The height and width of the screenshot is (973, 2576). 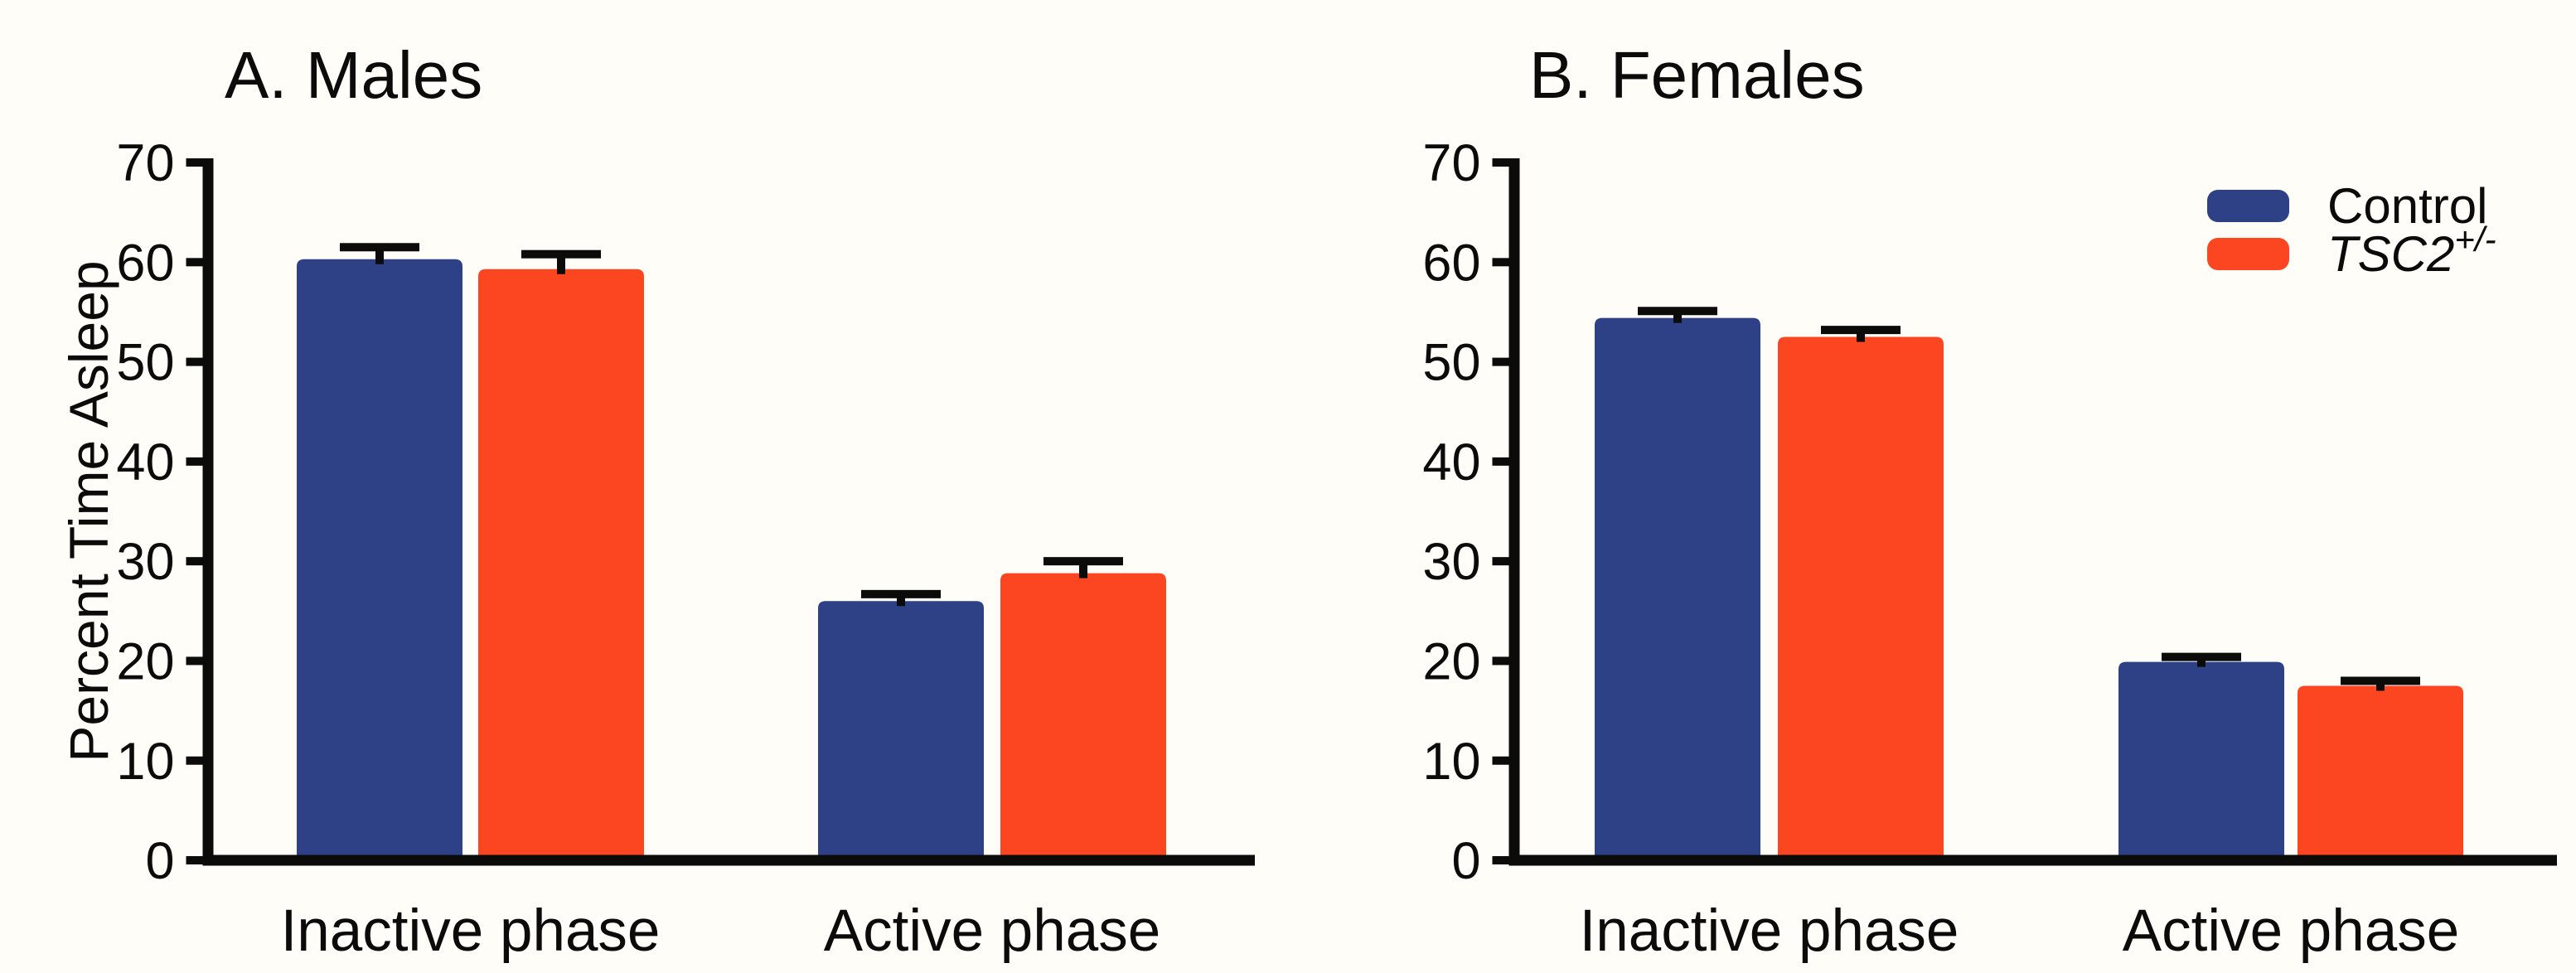 What do you see at coordinates (194, 760) in the screenshot?
I see `y-tick-10-males` at bounding box center [194, 760].